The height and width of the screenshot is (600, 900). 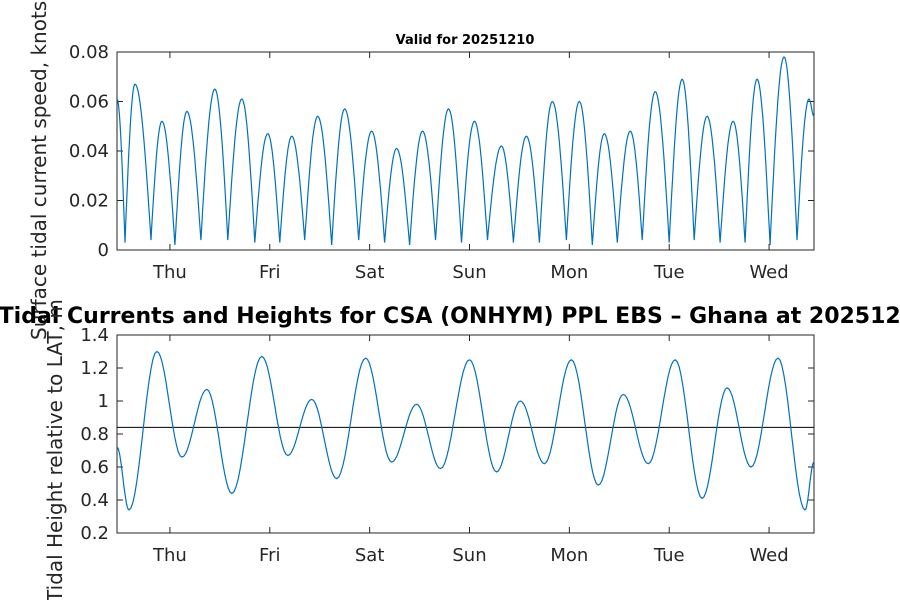 I want to click on y-tick-label: 0.02, so click(x=89, y=201).